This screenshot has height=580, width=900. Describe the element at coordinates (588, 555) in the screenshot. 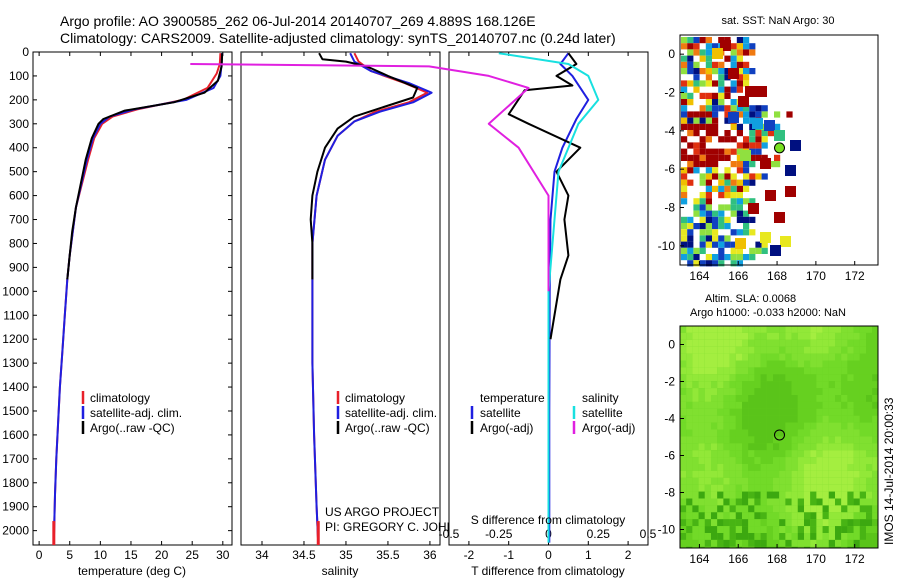

I see `x-tick-label: 1` at that location.